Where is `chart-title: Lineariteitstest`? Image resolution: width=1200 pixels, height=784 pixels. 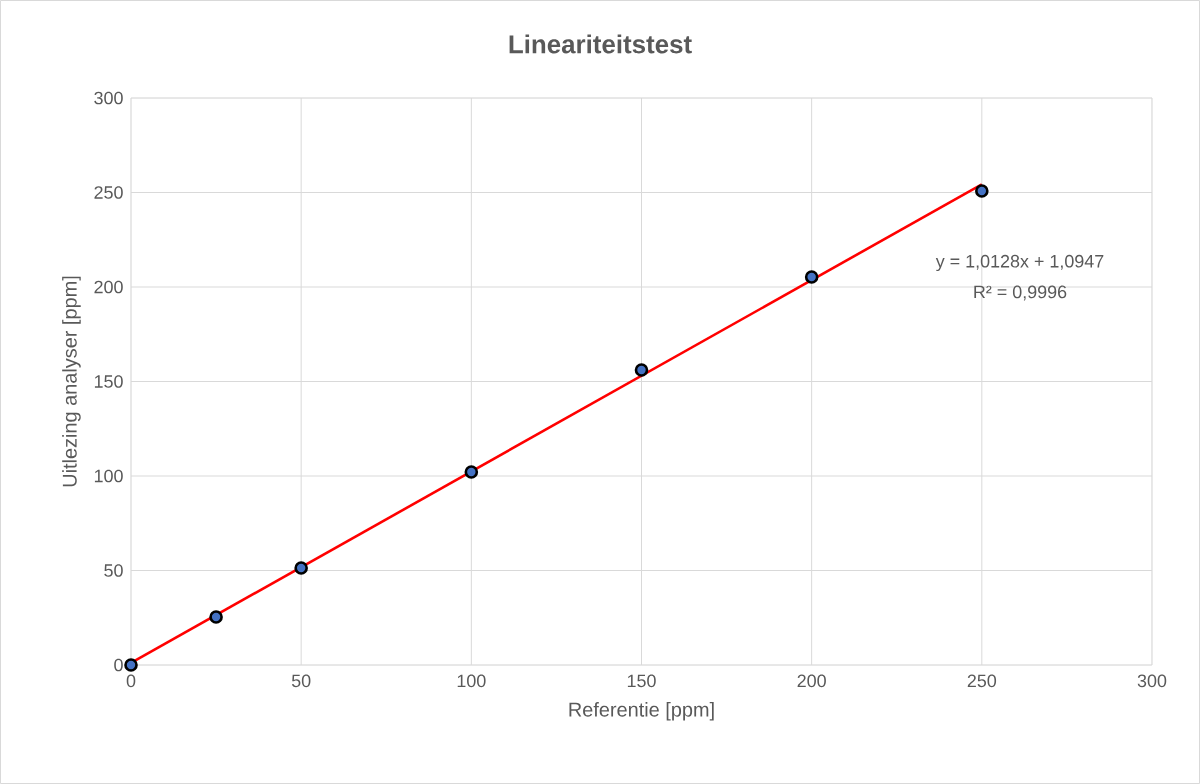 chart-title: Lineariteitstest is located at coordinates (600, 44).